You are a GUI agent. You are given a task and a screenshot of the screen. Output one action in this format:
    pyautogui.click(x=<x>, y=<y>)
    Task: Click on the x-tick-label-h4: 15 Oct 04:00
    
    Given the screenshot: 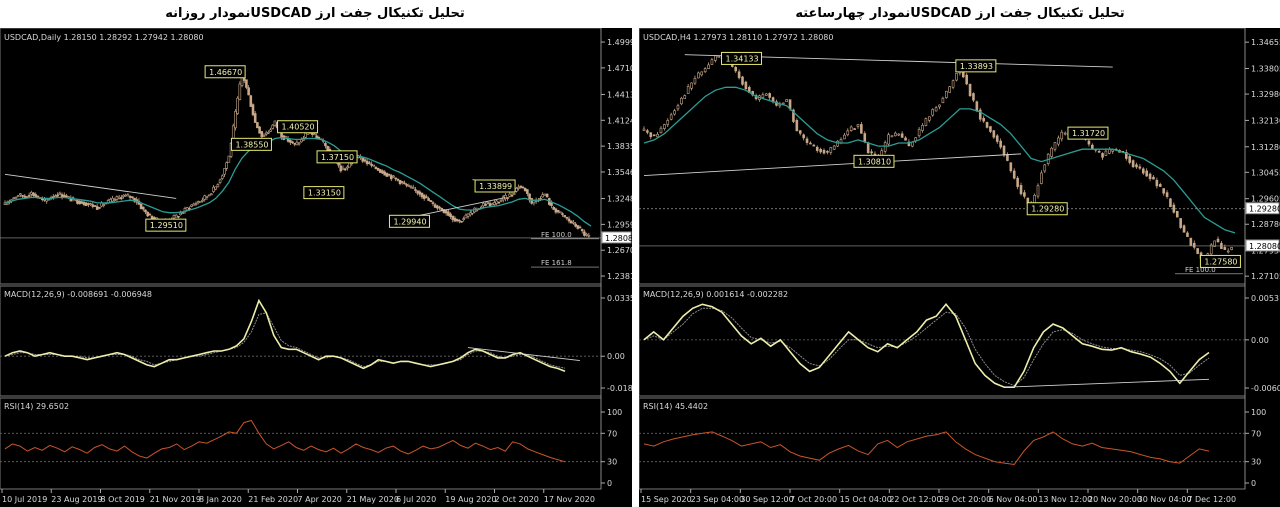 What is the action you would take?
    pyautogui.click(x=866, y=499)
    